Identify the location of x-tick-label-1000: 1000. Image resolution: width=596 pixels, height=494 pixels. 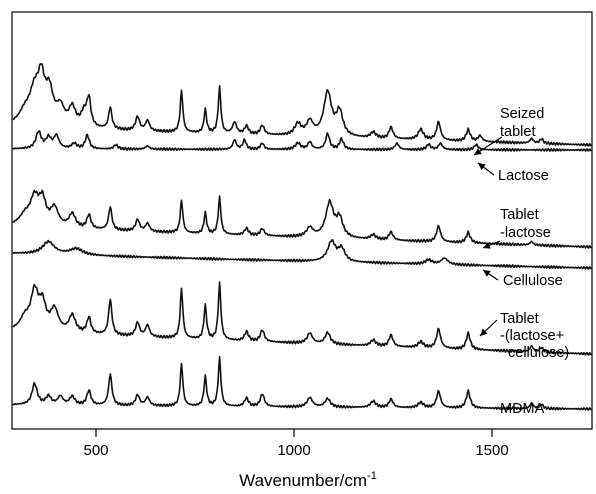
(293, 450).